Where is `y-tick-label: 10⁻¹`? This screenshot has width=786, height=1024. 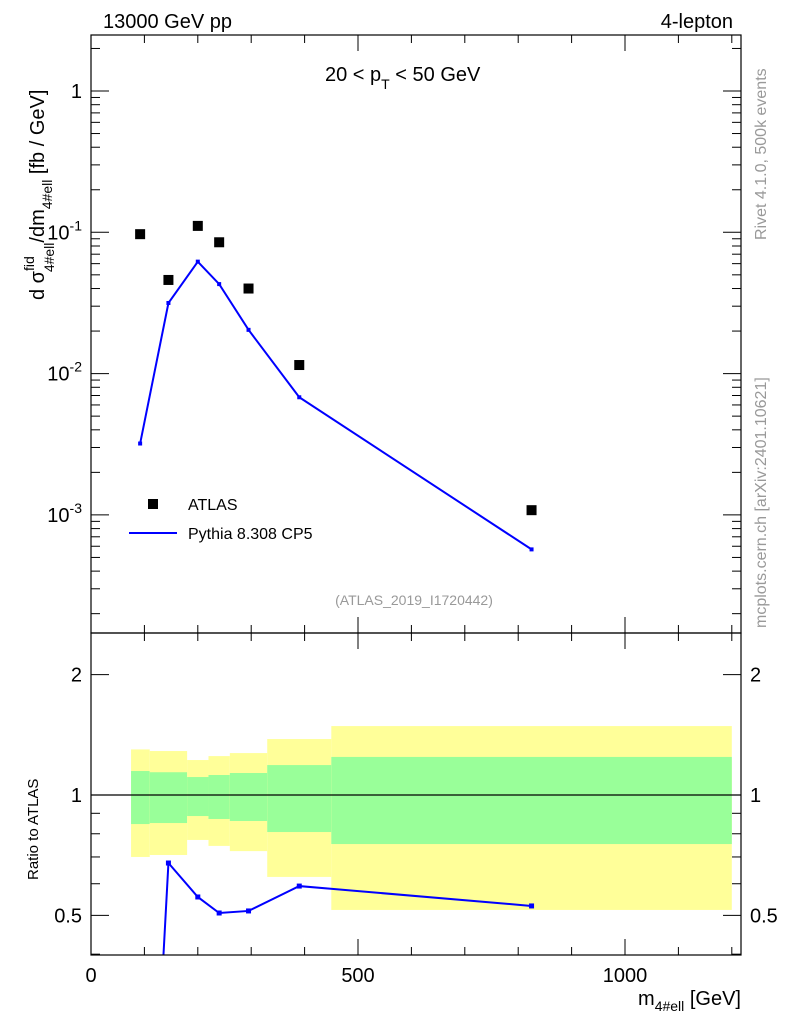 y-tick-label: 10⁻¹ is located at coordinates (64, 230).